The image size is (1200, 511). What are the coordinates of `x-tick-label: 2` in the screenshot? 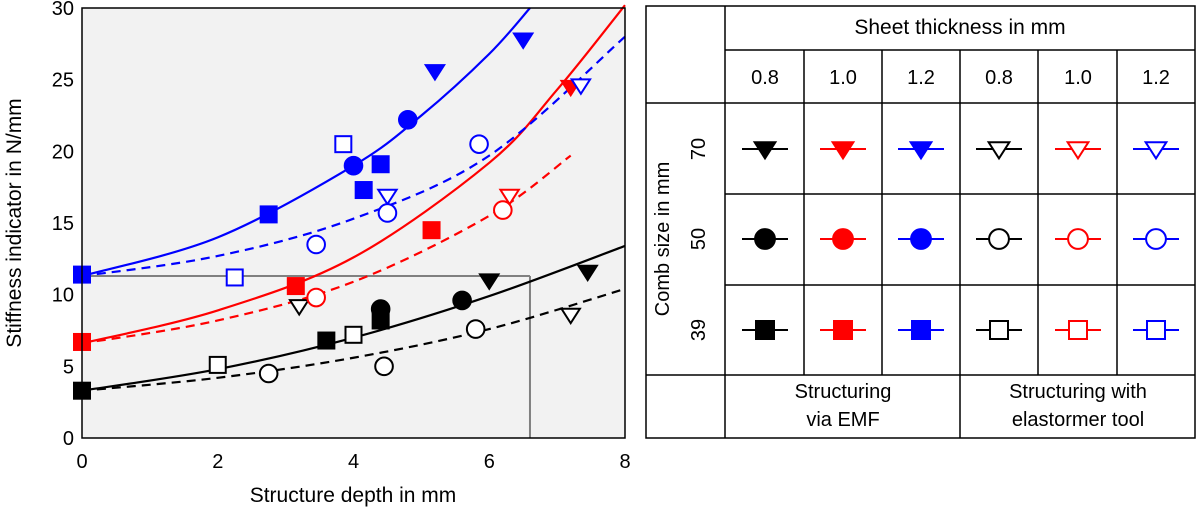 It's located at (217, 462).